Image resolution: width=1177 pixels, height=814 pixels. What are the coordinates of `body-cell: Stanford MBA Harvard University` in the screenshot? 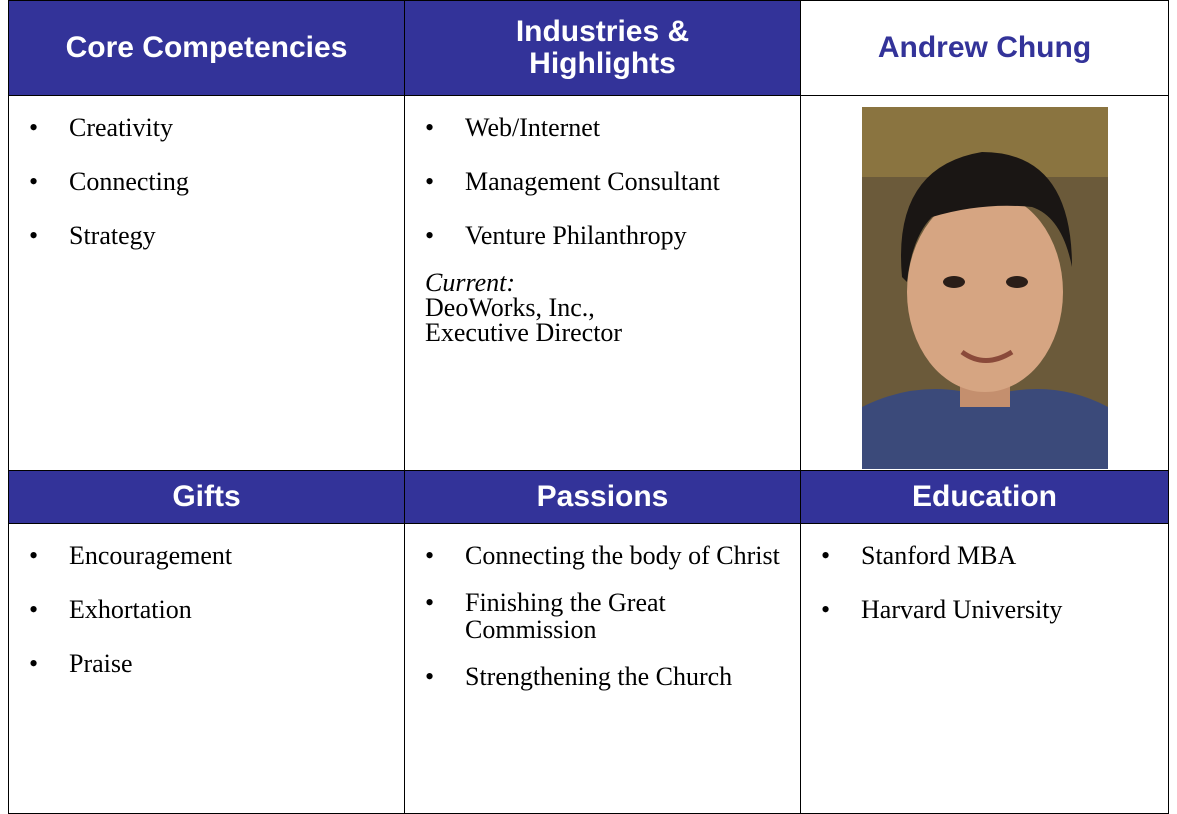 It's located at (984, 668).